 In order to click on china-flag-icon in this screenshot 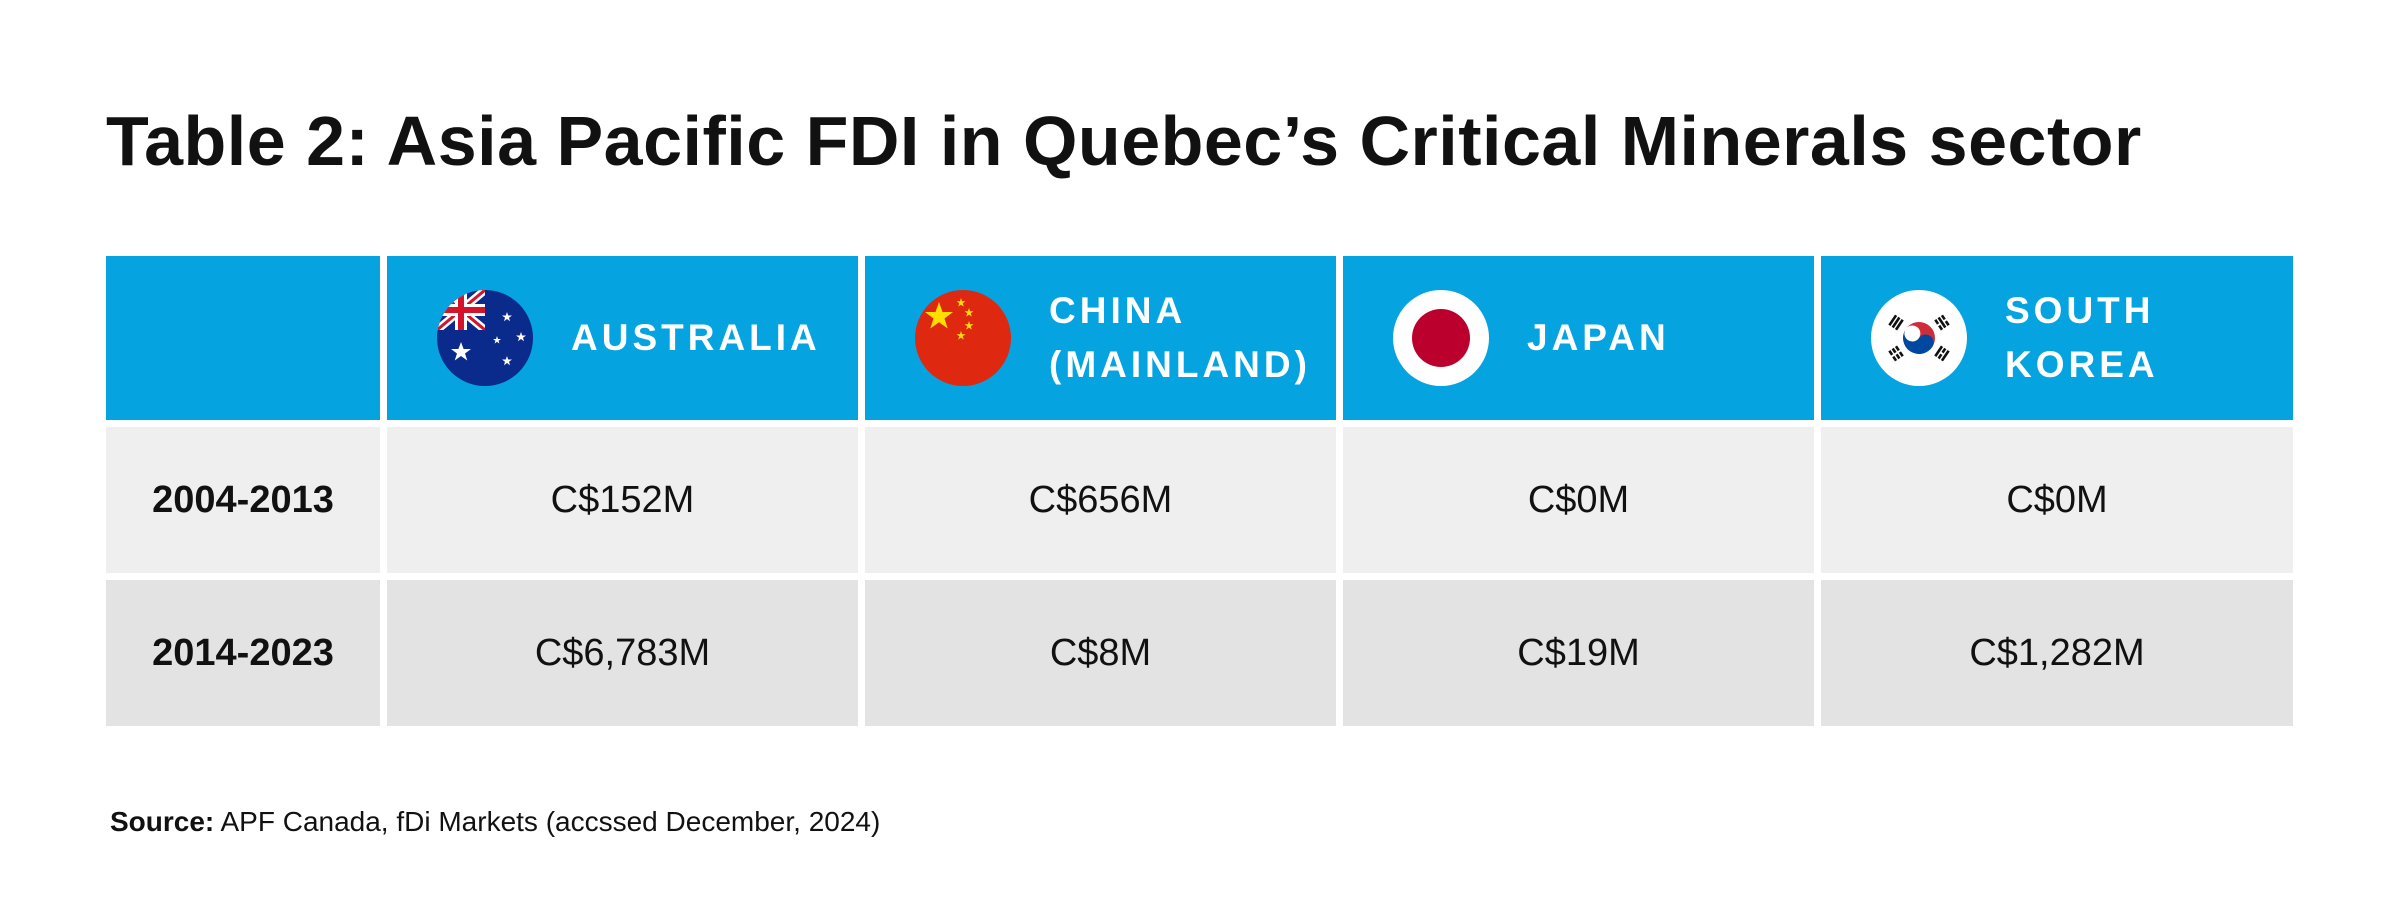, I will do `click(963, 338)`.